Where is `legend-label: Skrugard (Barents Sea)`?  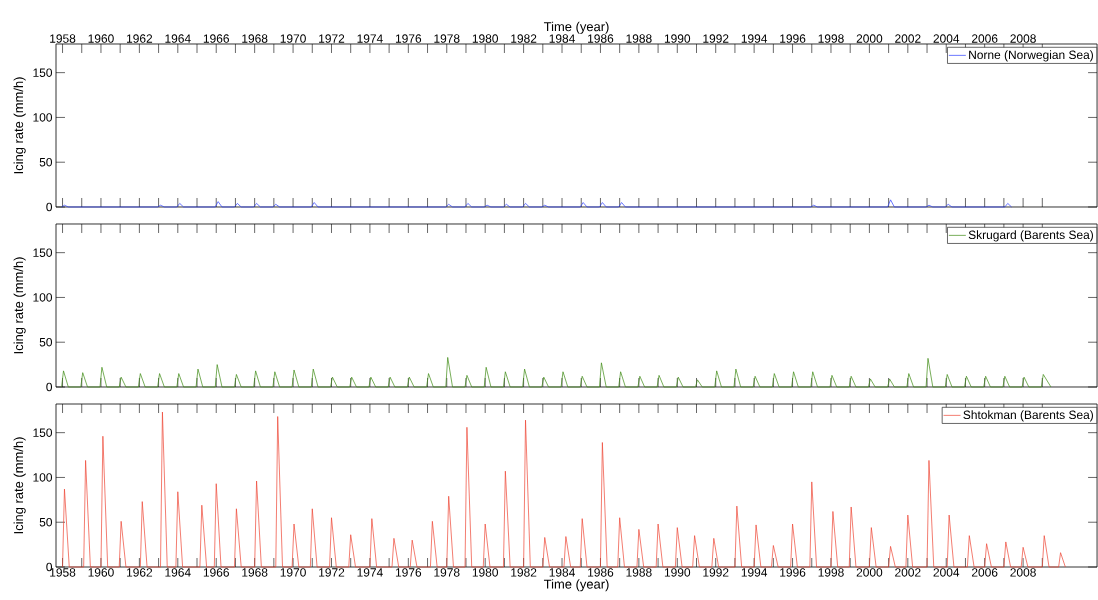
legend-label: Skrugard (Barents Sea) is located at coordinates (1030, 236).